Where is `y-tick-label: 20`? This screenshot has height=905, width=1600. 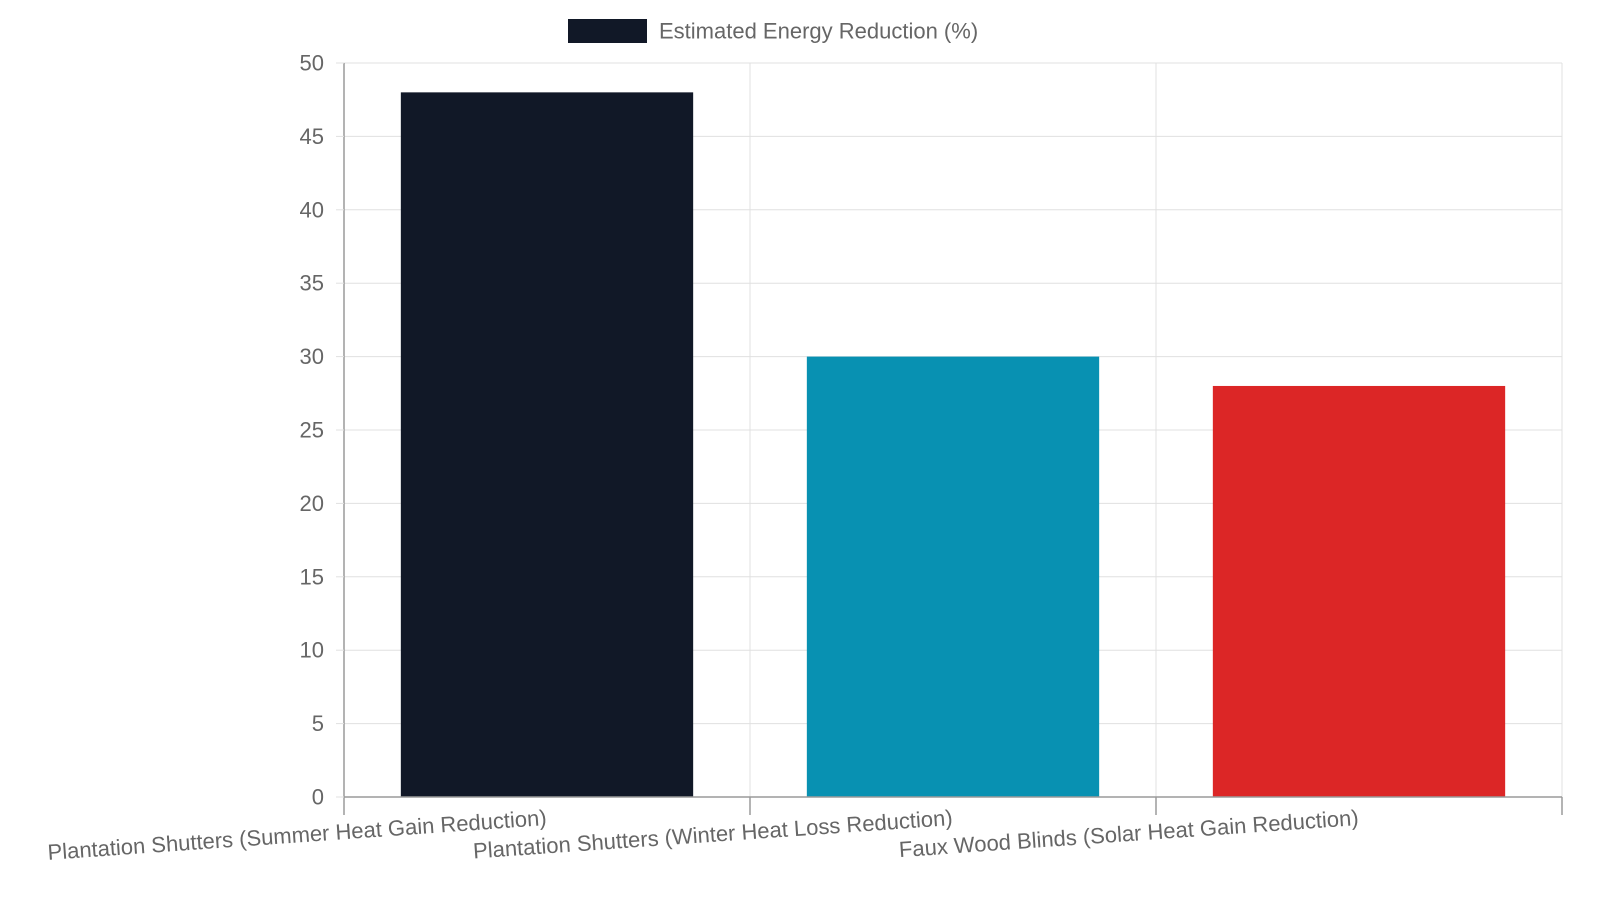
y-tick-label: 20 is located at coordinates (312, 503).